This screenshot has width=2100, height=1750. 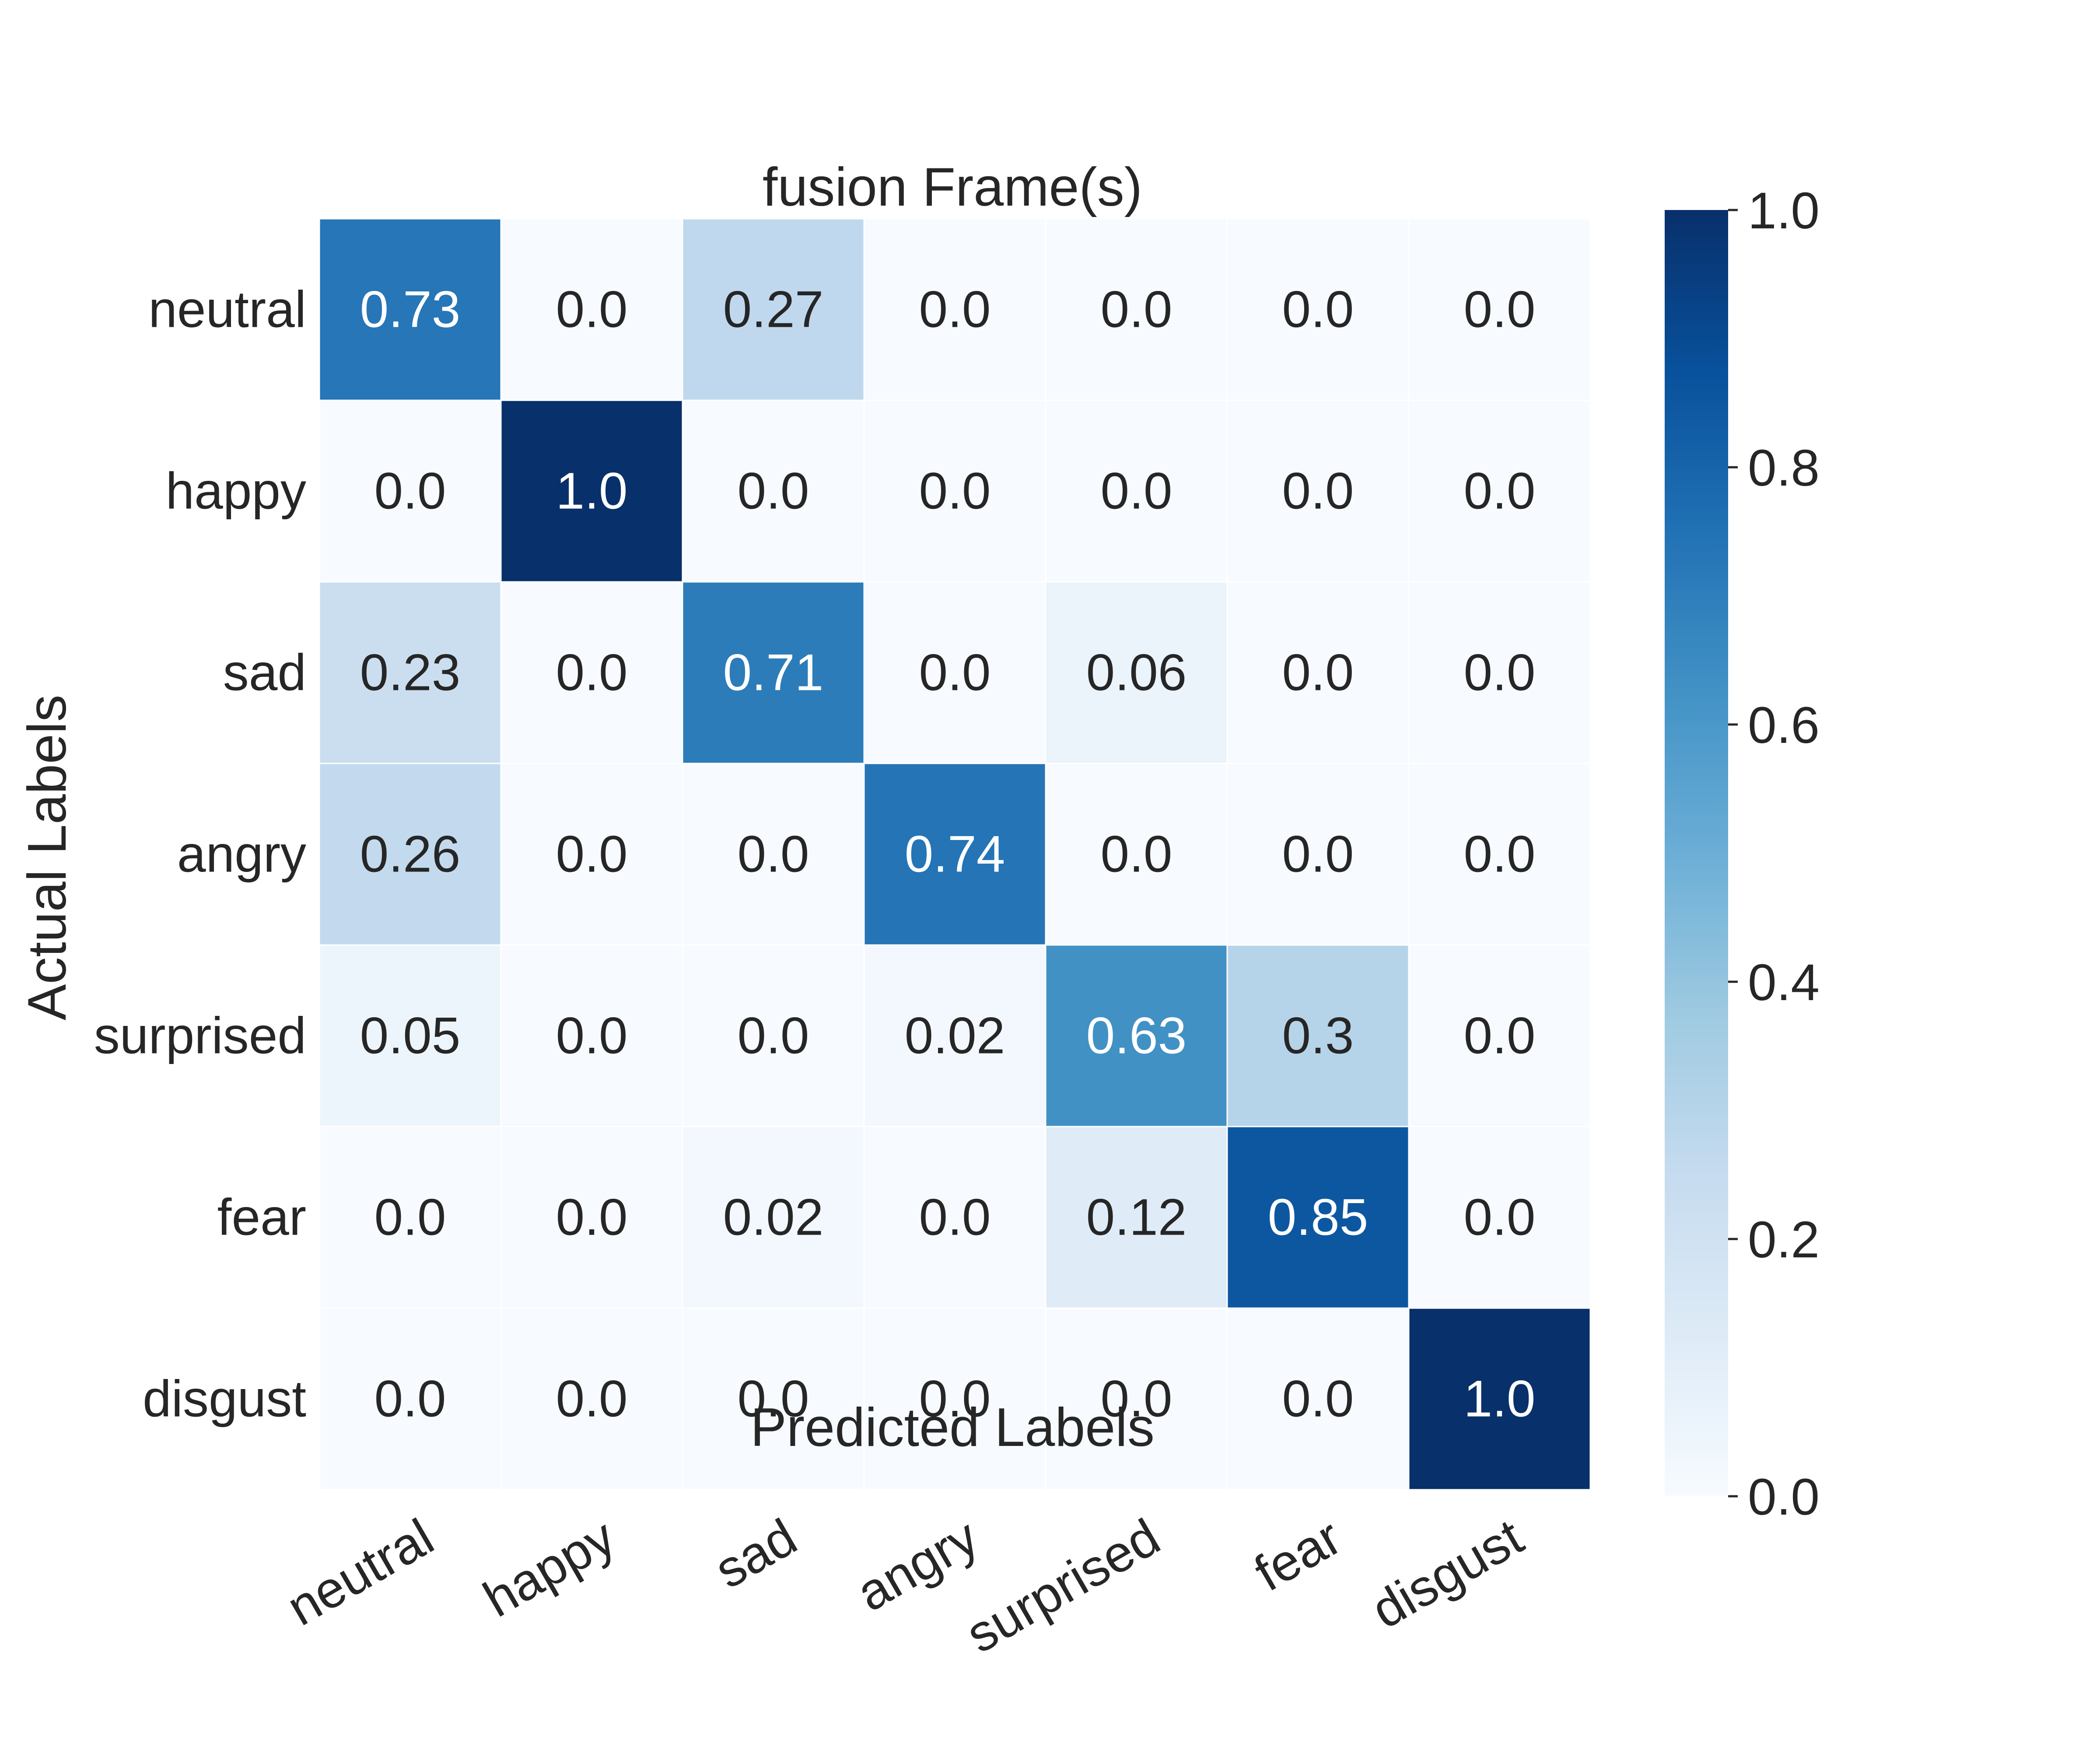 I want to click on cell-value-label: 0.23, so click(x=410, y=673).